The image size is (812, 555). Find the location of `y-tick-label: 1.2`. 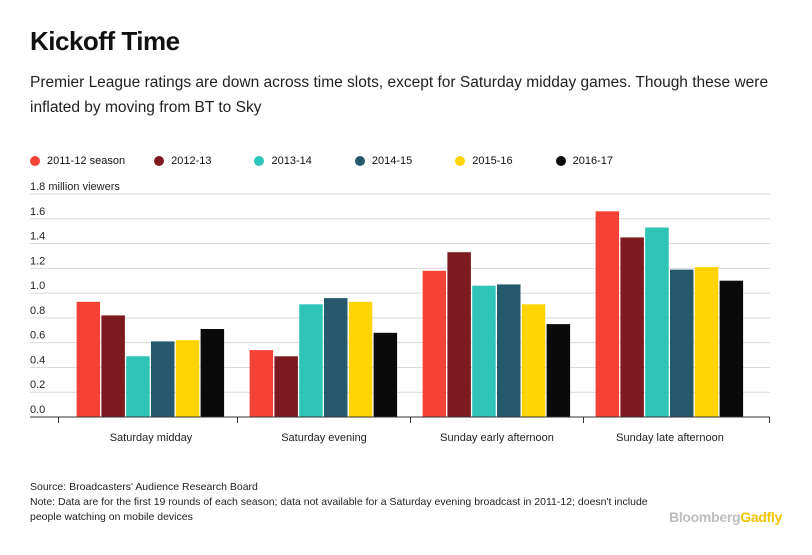

y-tick-label: 1.2 is located at coordinates (37, 261).